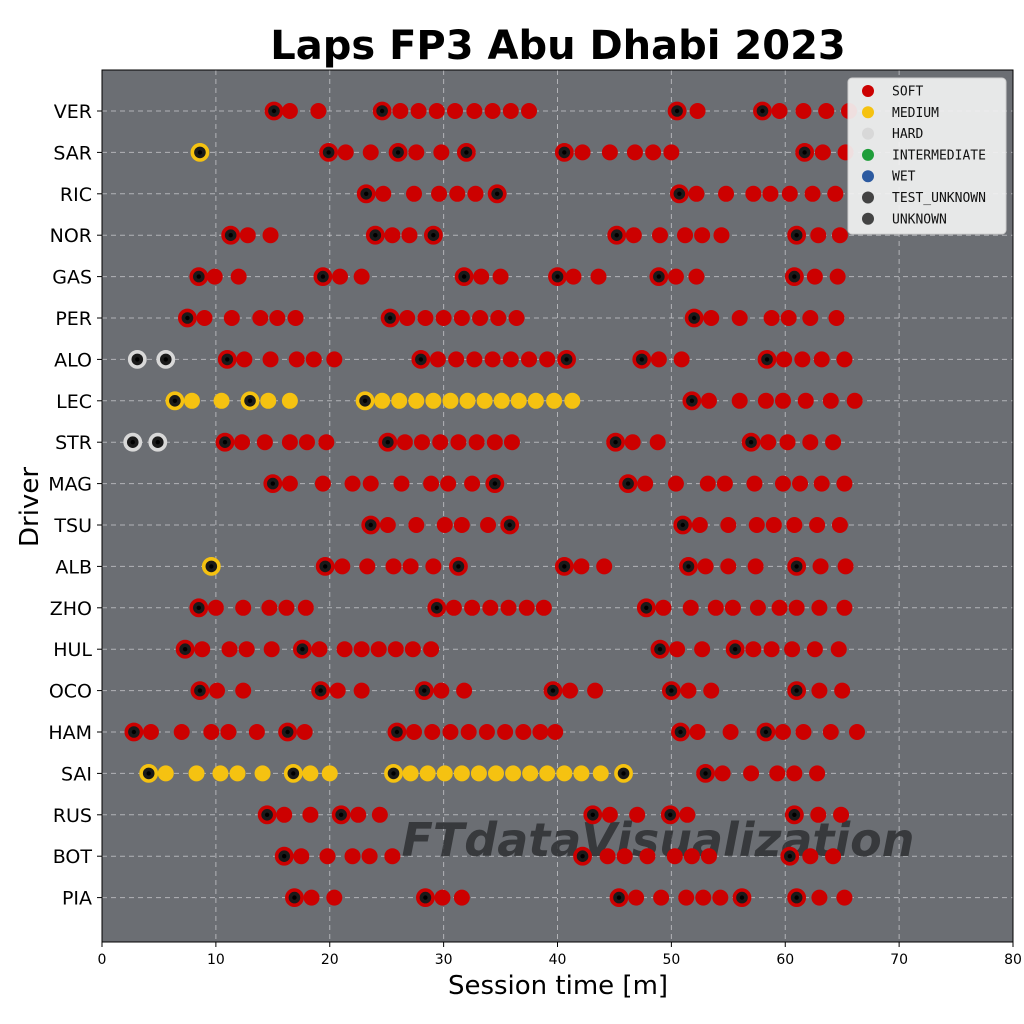  What do you see at coordinates (330, 960) in the screenshot?
I see `x-tick-label: 20` at bounding box center [330, 960].